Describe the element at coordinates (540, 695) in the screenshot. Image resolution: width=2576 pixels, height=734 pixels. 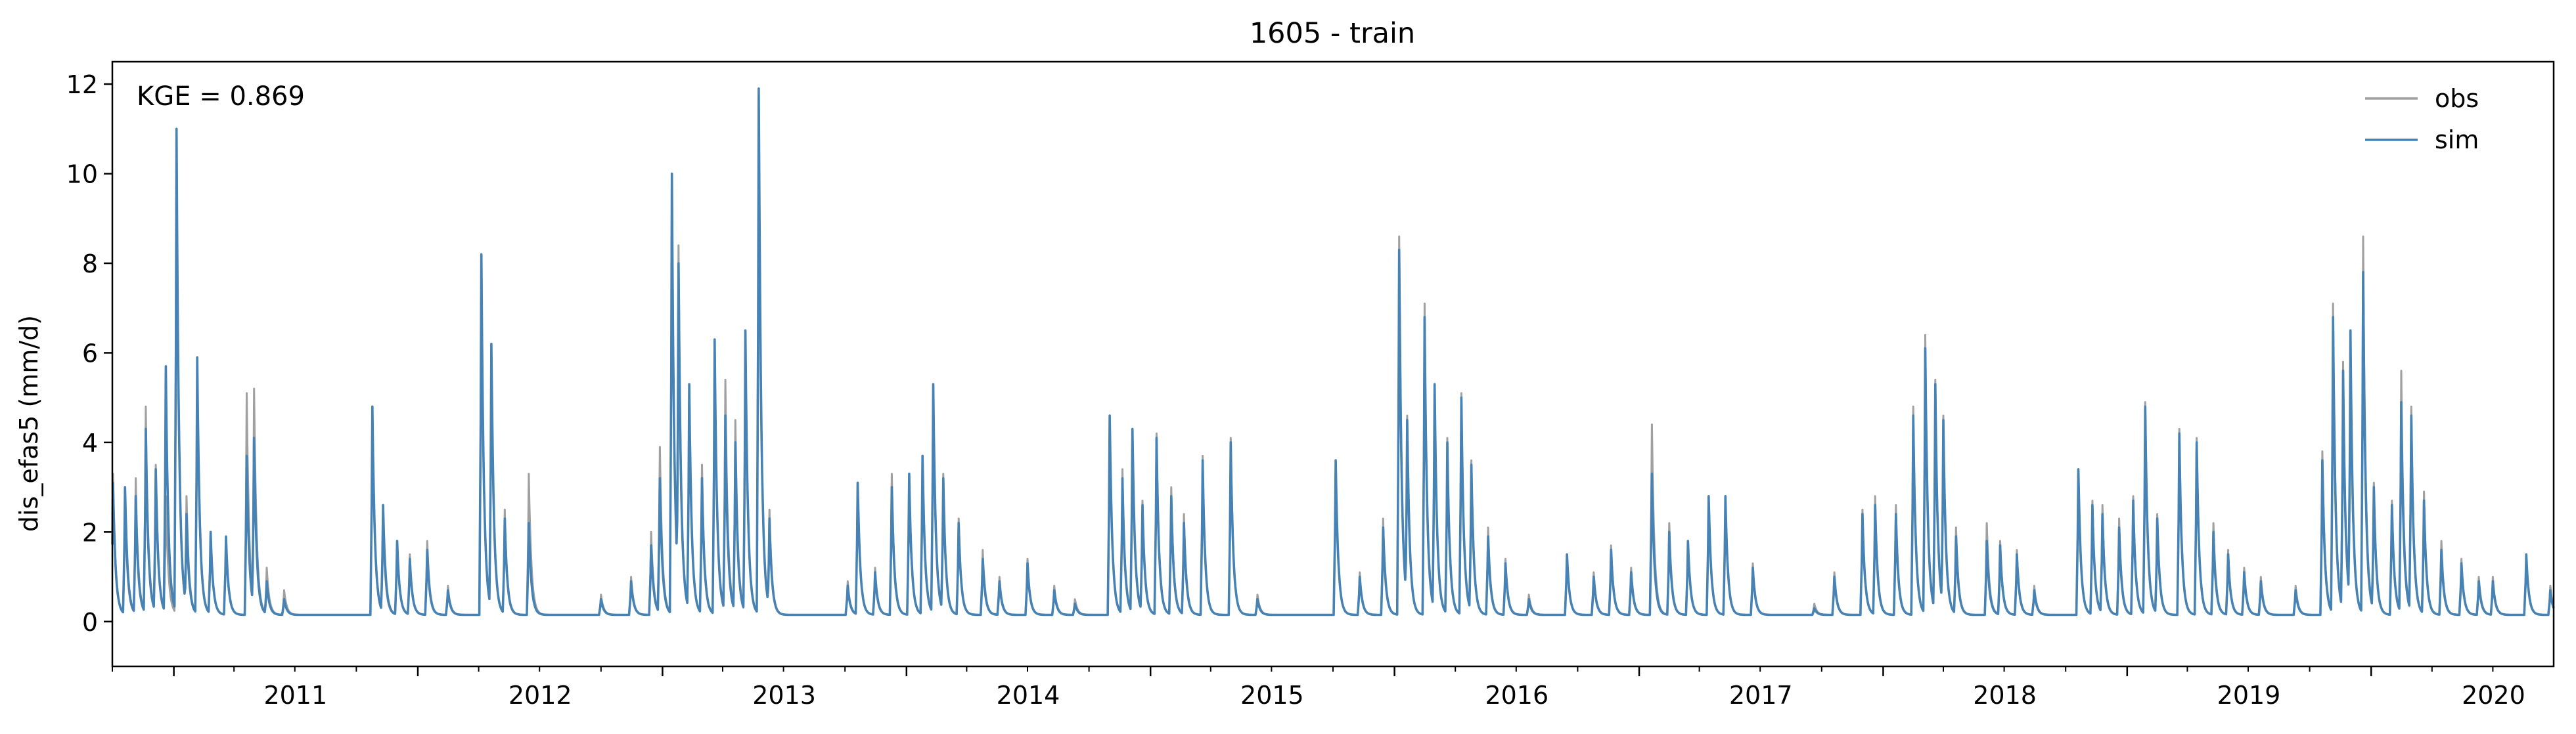
I see `x-tick-label: 2012` at that location.